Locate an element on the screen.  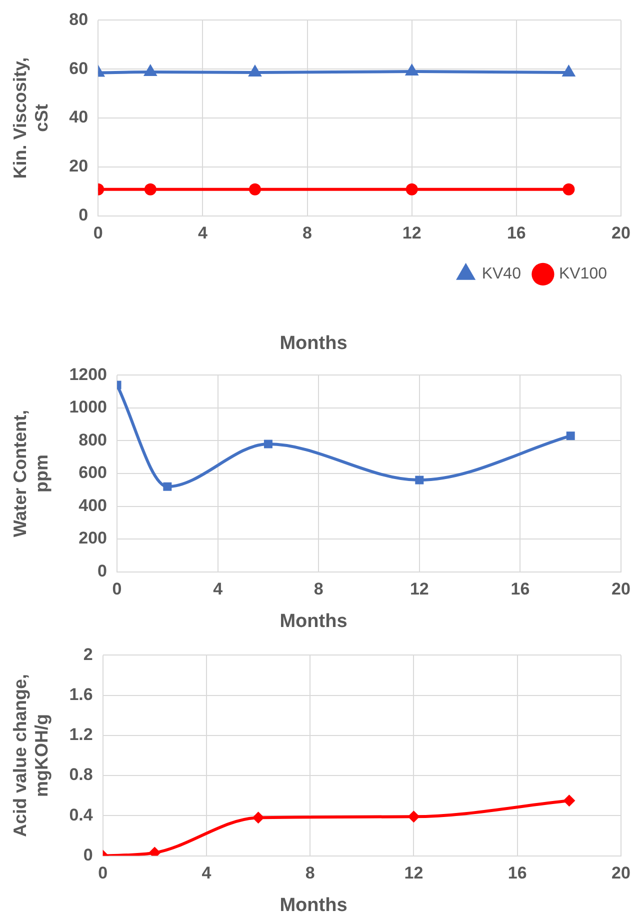
y-axis-title: Acid value change, mgKOH/g is located at coordinates (31, 756).